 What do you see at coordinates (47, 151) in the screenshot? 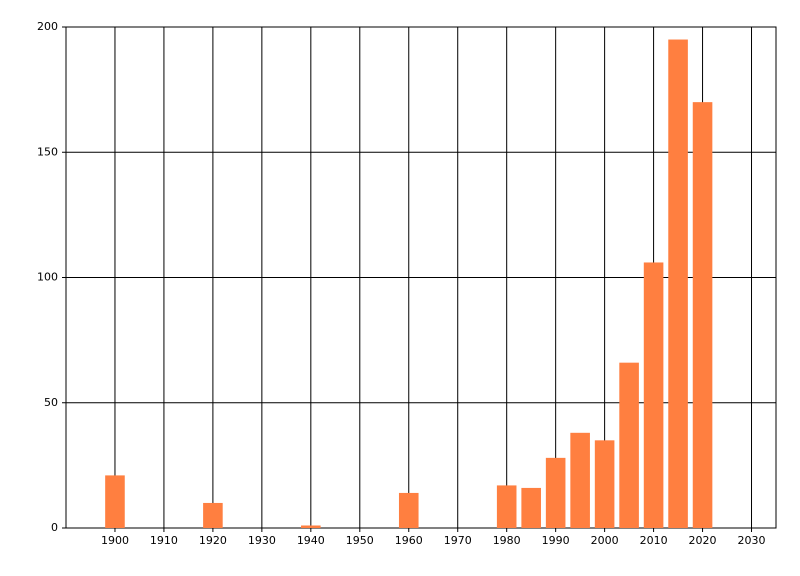
I see `y-tick-label: 150` at bounding box center [47, 151].